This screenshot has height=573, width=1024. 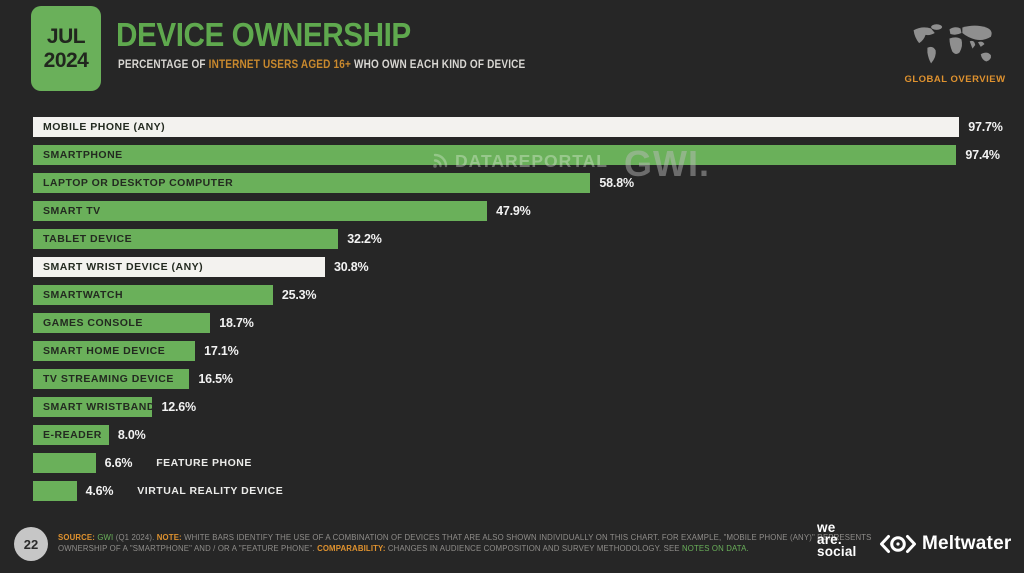 I want to click on bar-label: SMART WRISTBAND, so click(x=98, y=407).